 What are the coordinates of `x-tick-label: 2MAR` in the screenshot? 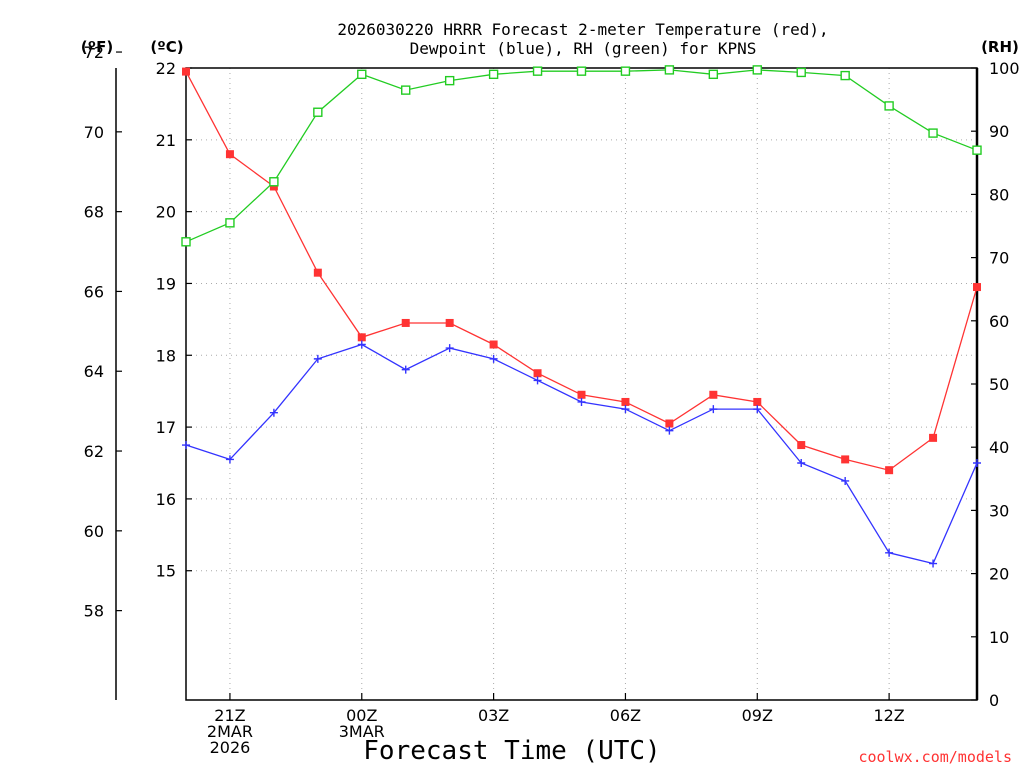 It's located at (230, 731).